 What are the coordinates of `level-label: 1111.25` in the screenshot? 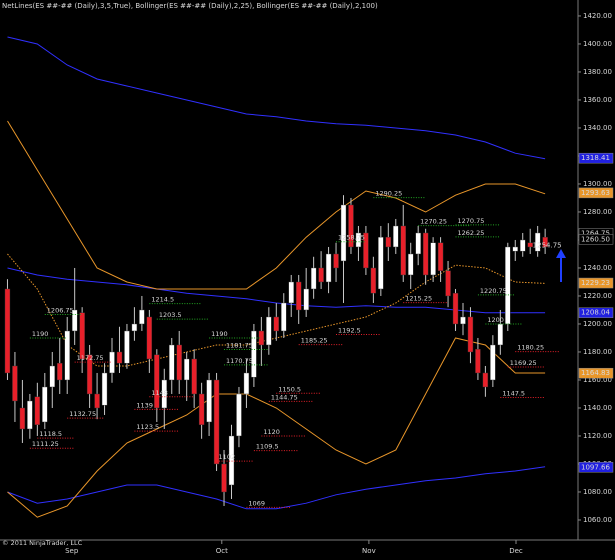 It's located at (45, 444).